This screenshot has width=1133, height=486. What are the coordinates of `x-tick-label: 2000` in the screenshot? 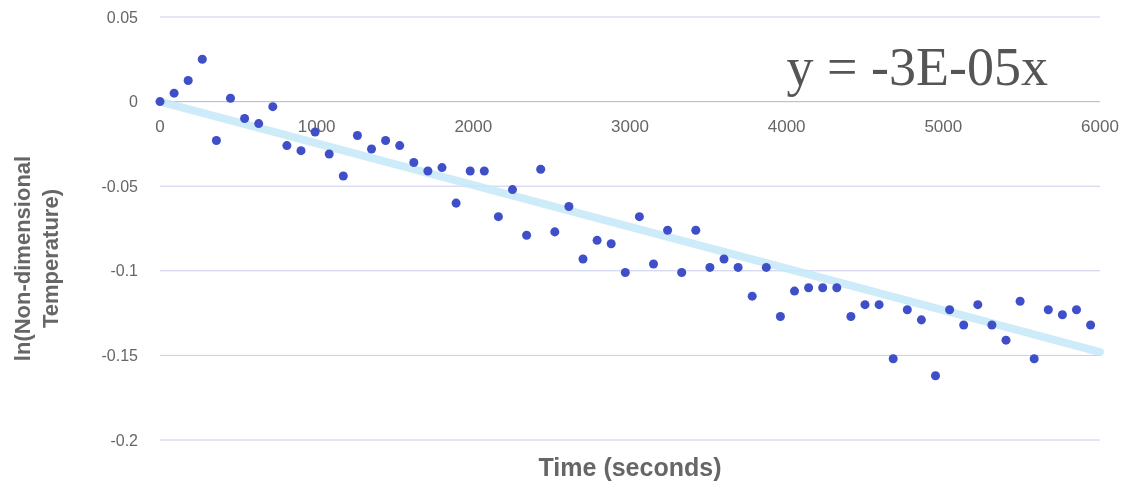 It's located at (473, 126).